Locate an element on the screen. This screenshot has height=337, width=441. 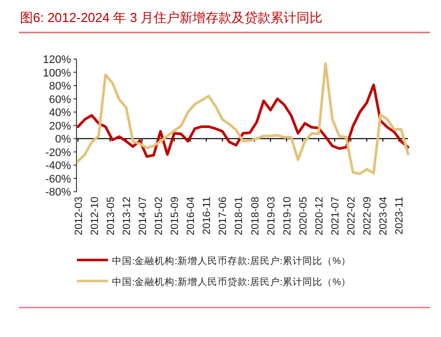
y-tick-label: 100% is located at coordinates (57, 73).